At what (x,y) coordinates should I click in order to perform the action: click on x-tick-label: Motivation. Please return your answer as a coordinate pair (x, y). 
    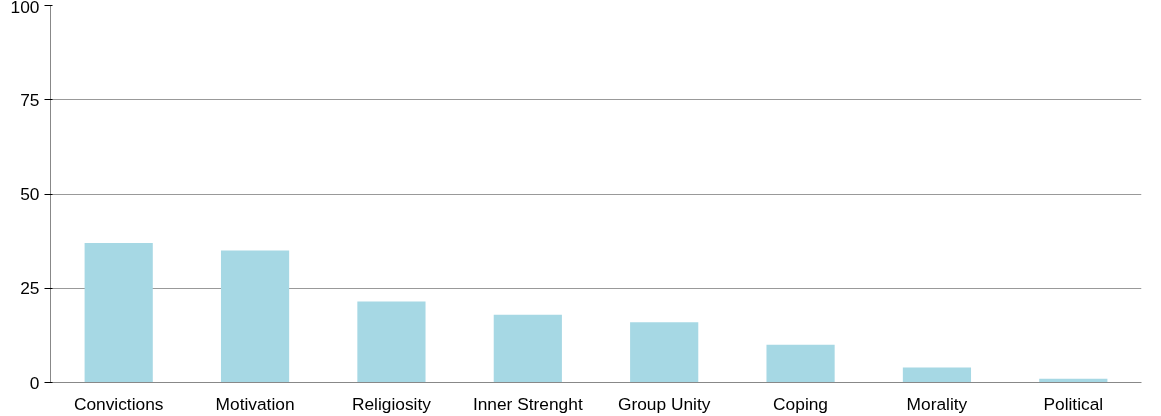
    Looking at the image, I should click on (255, 403).